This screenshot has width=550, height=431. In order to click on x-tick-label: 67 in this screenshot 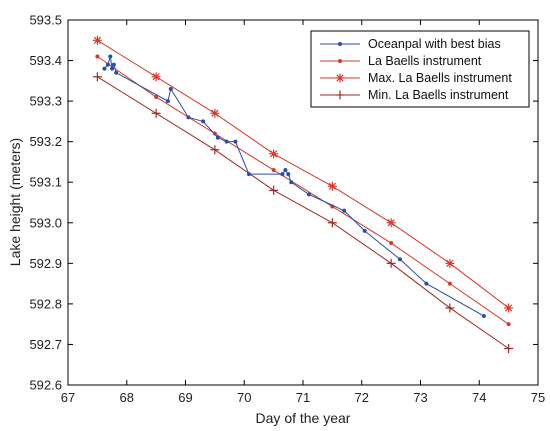, I will do `click(68, 397)`.